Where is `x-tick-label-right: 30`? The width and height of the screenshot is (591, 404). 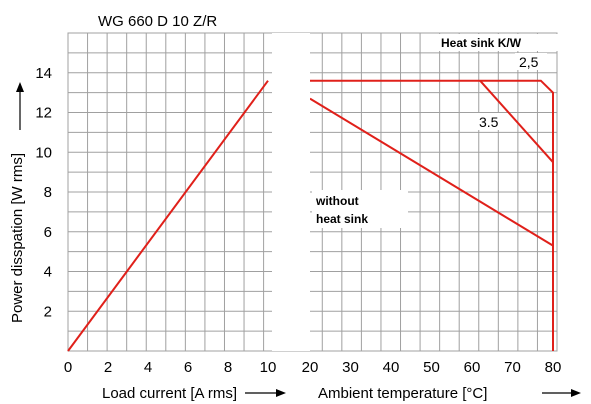 x-tick-label-right: 30 is located at coordinates (350, 367).